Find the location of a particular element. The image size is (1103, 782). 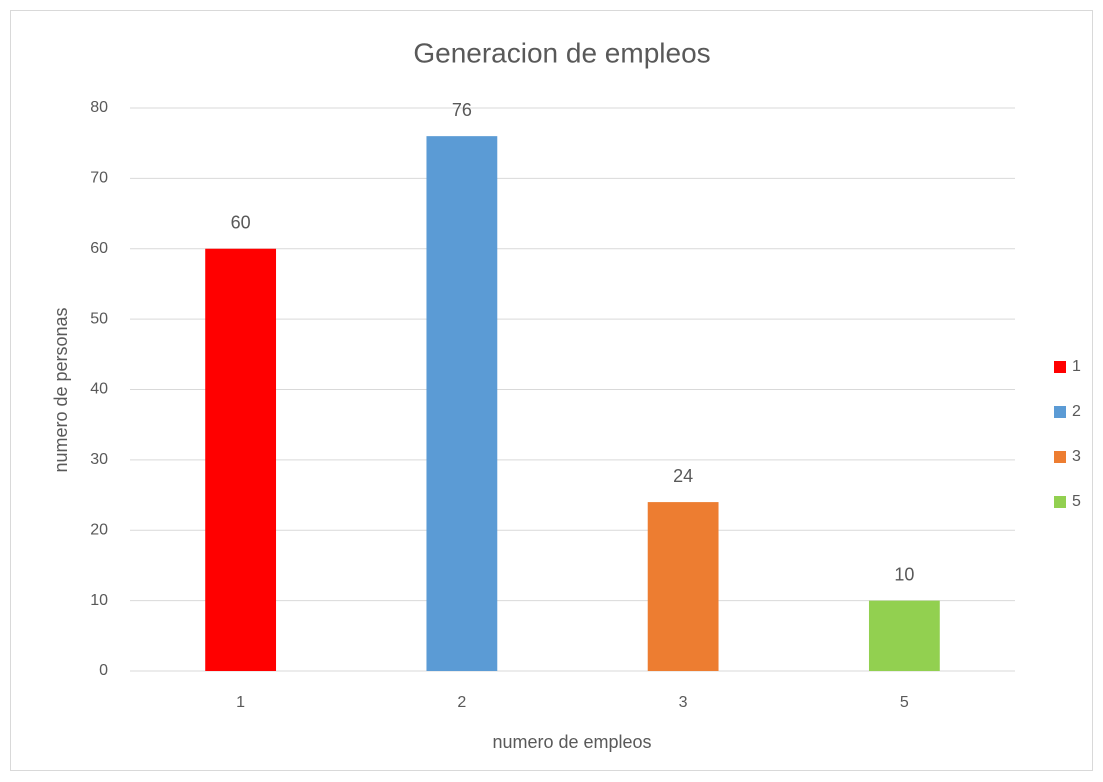

y-tick-label: 60 is located at coordinates (99, 248).